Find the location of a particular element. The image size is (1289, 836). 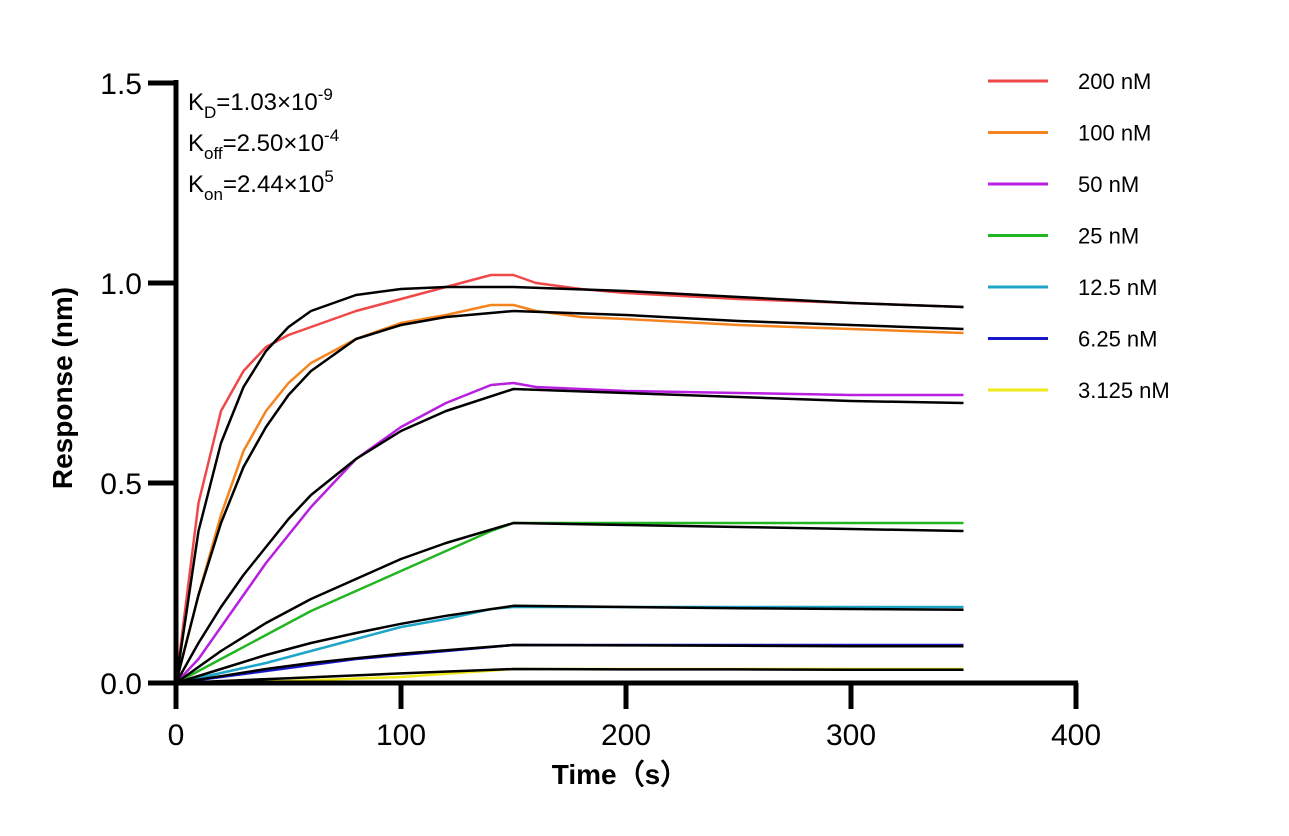

x-tick-label: 100 is located at coordinates (401, 735).